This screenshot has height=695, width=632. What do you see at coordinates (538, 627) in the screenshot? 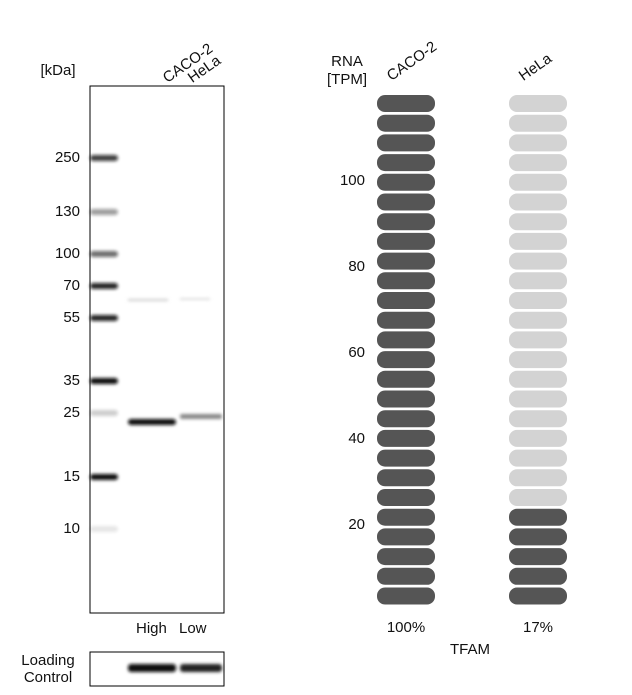
I see `percent-label: 17%` at bounding box center [538, 627].